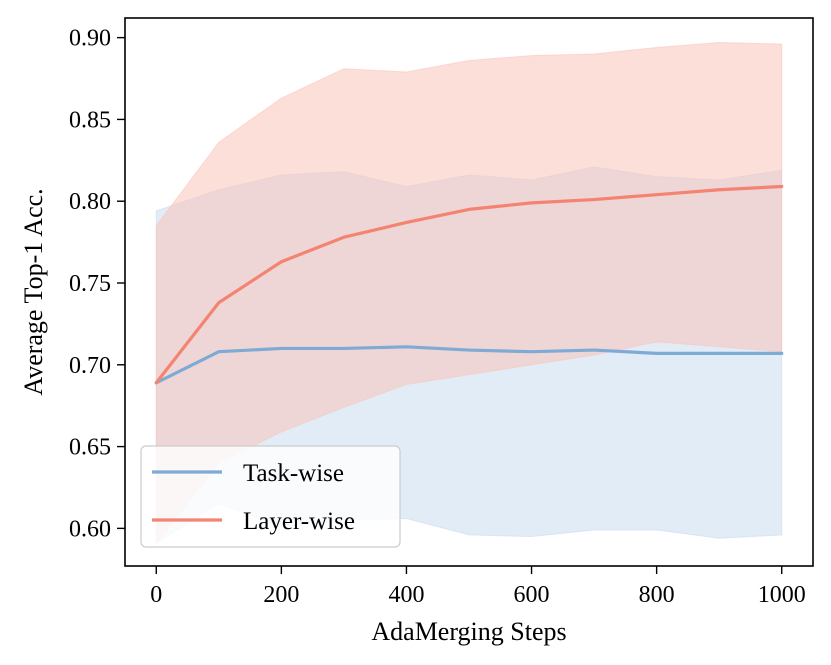  I want to click on x-axis-label: AdaMerging Steps, so click(468, 631).